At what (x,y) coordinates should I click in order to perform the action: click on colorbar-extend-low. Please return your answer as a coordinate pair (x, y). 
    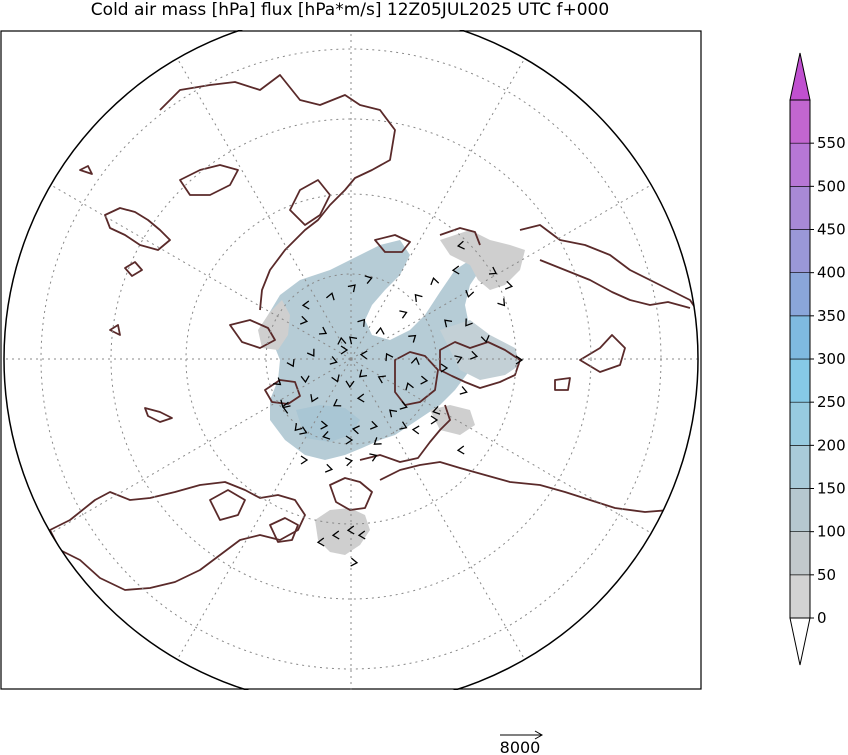
    Looking at the image, I should click on (800, 641).